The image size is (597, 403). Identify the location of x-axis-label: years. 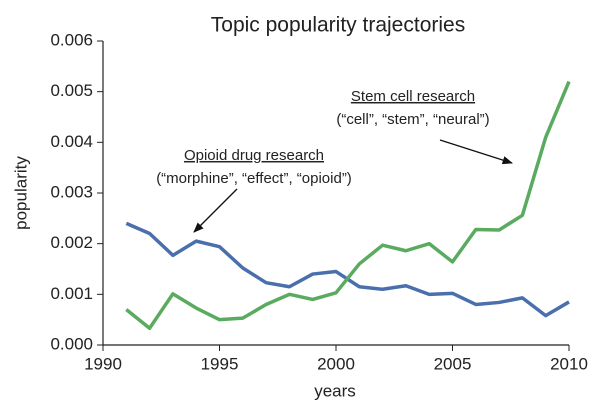
(335, 390).